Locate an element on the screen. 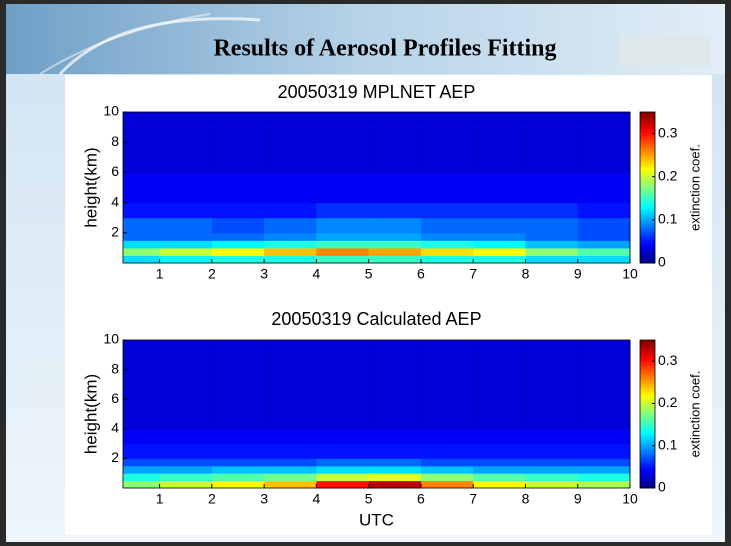 The height and width of the screenshot is (546, 731). colorbar-tick-label: 0.1 is located at coordinates (668, 219).